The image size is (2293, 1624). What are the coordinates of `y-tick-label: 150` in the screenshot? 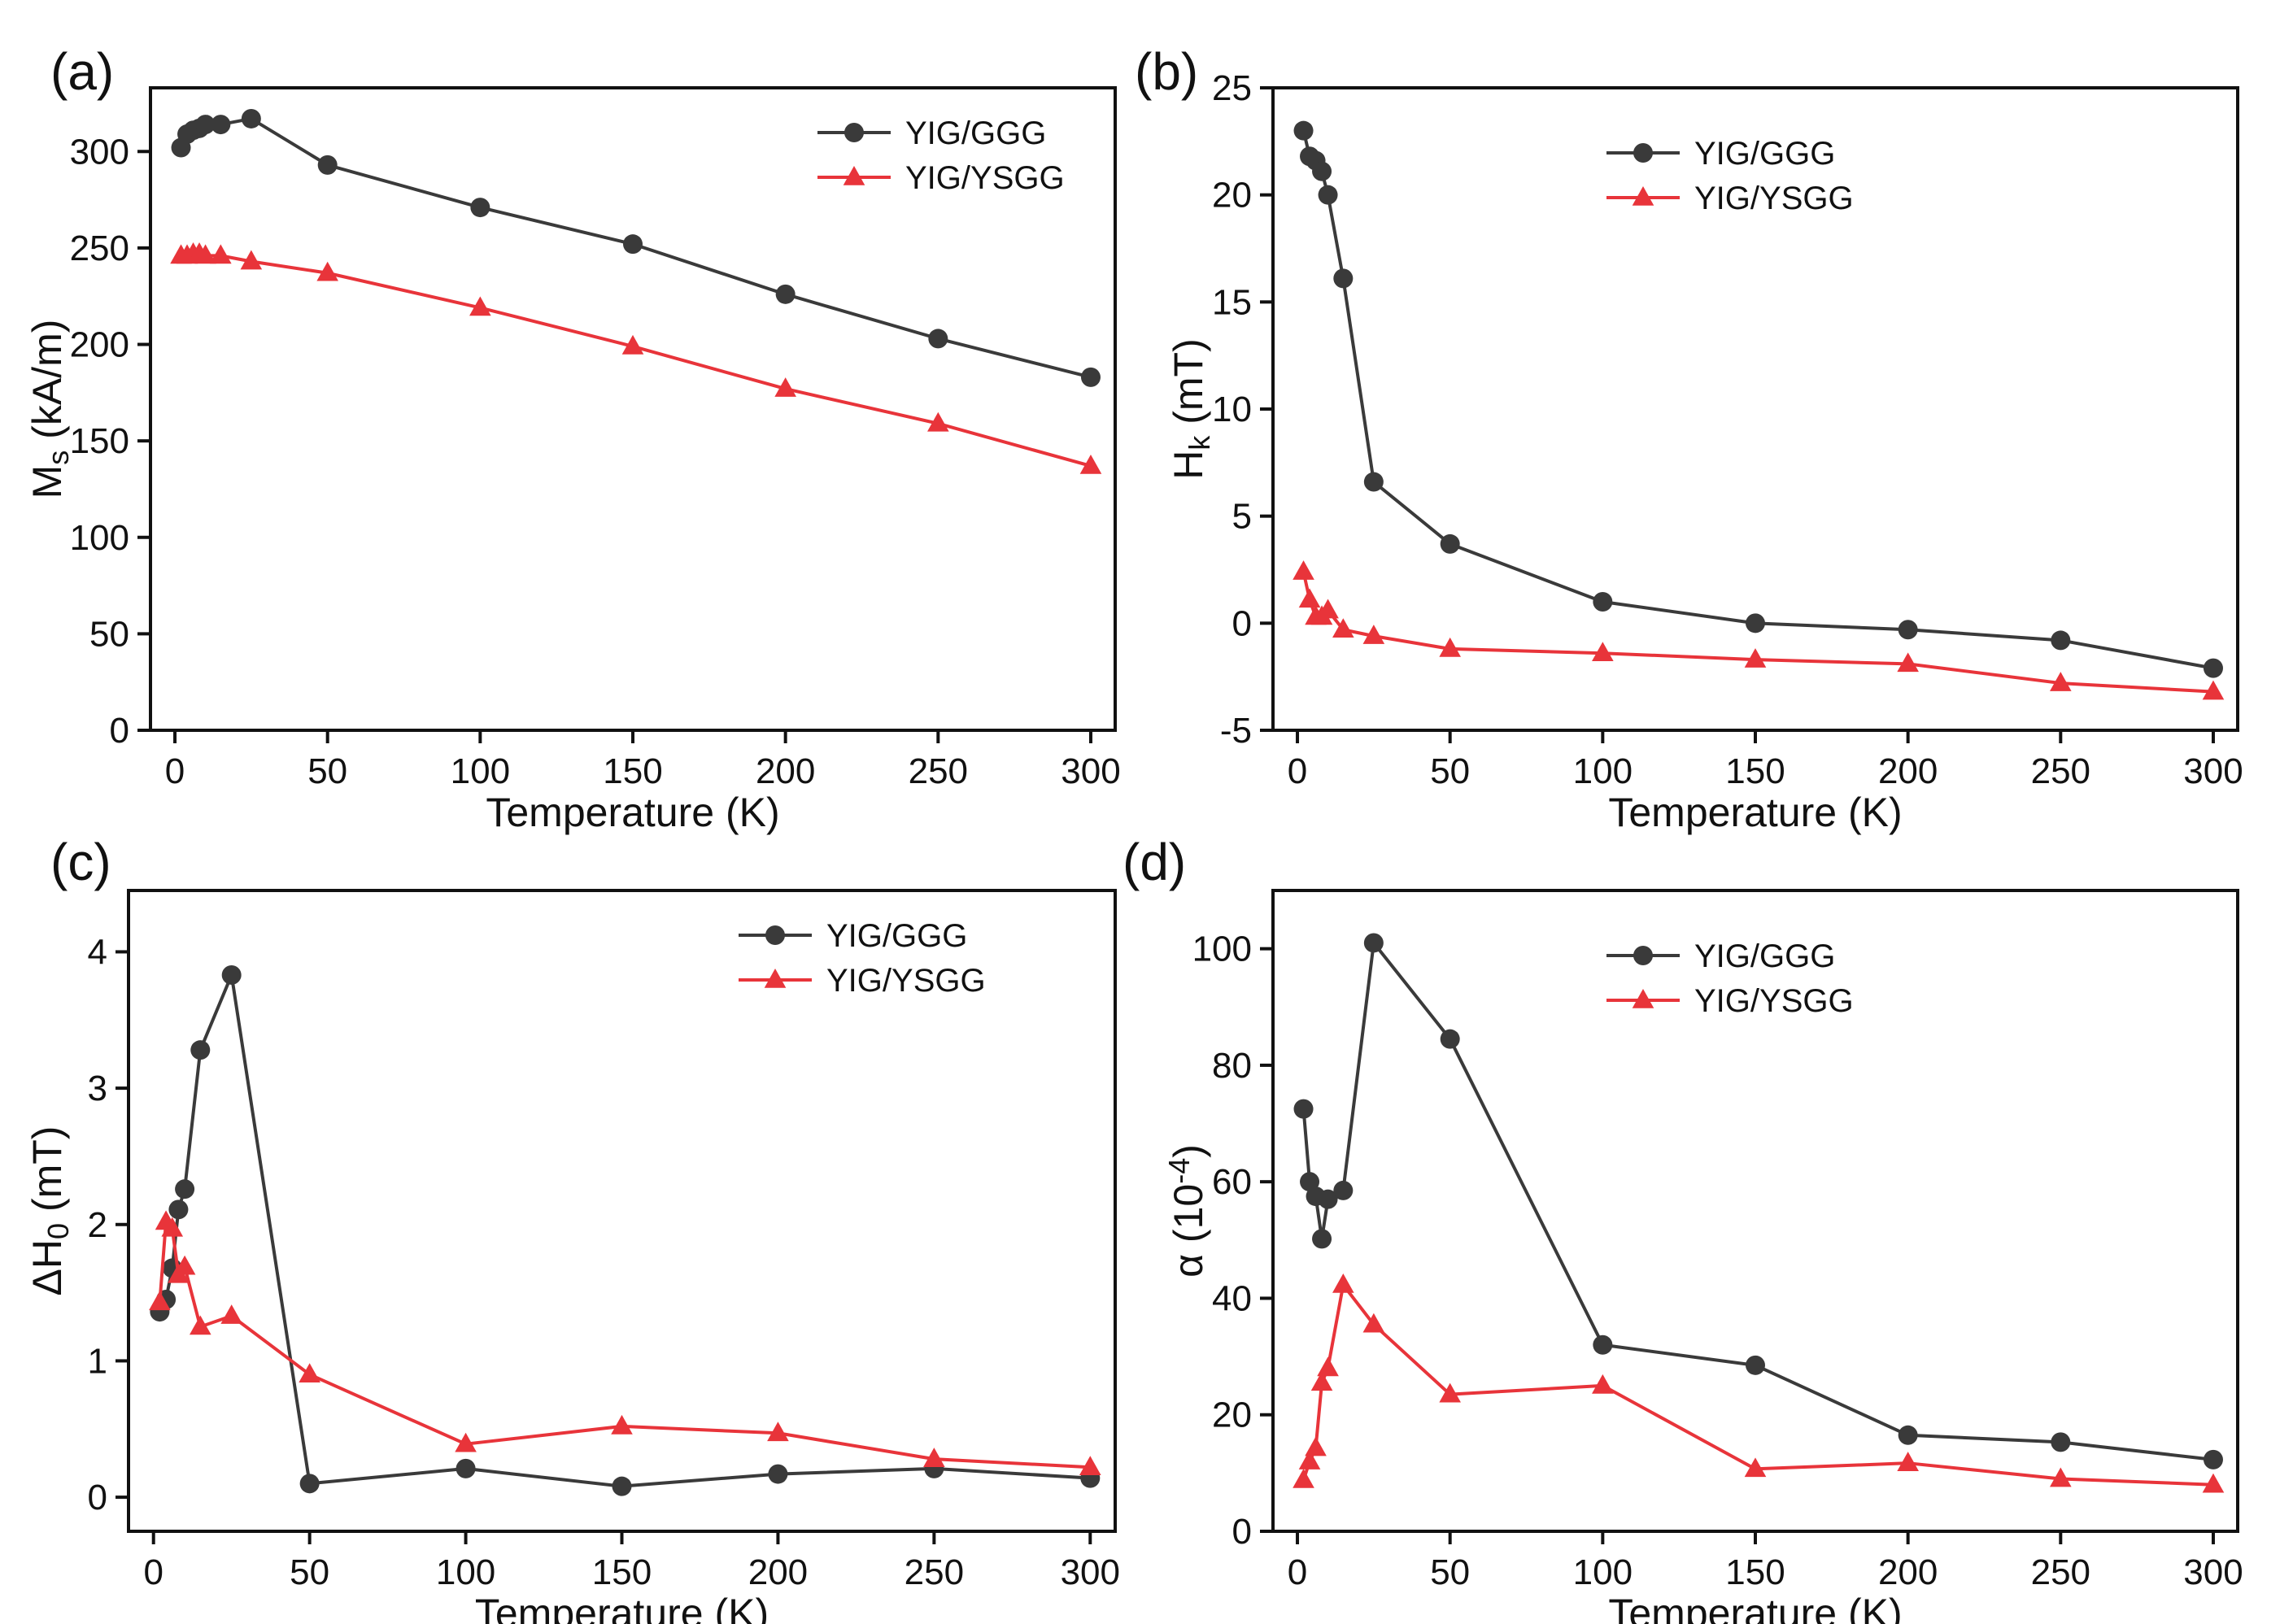 It's located at (99, 441).